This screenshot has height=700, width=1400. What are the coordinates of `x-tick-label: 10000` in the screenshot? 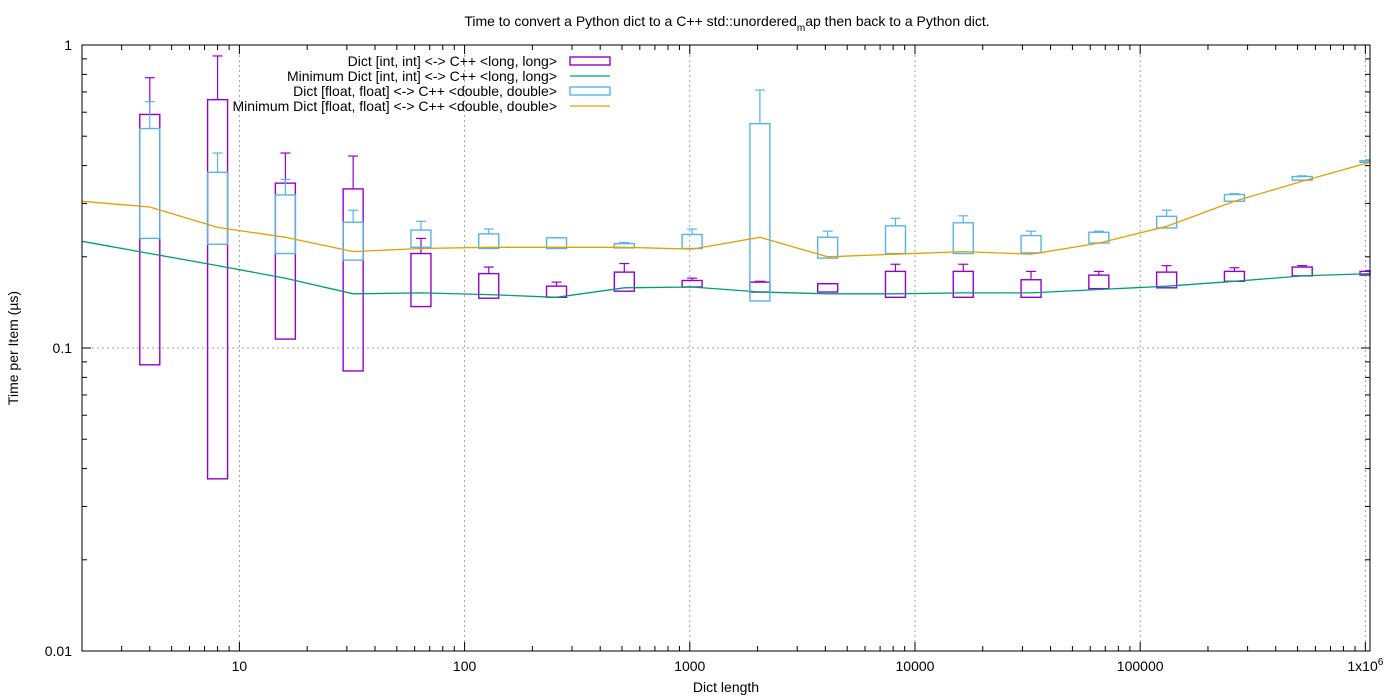 It's located at (915, 666).